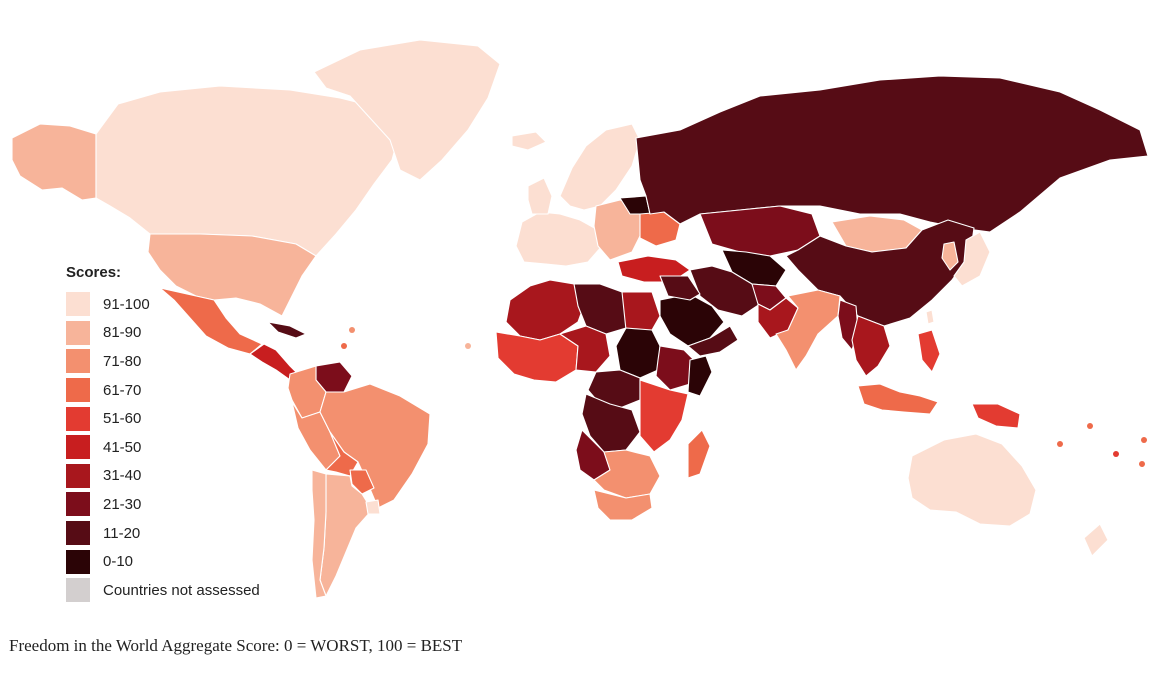  I want to click on legend-label: 91-100, so click(126, 304).